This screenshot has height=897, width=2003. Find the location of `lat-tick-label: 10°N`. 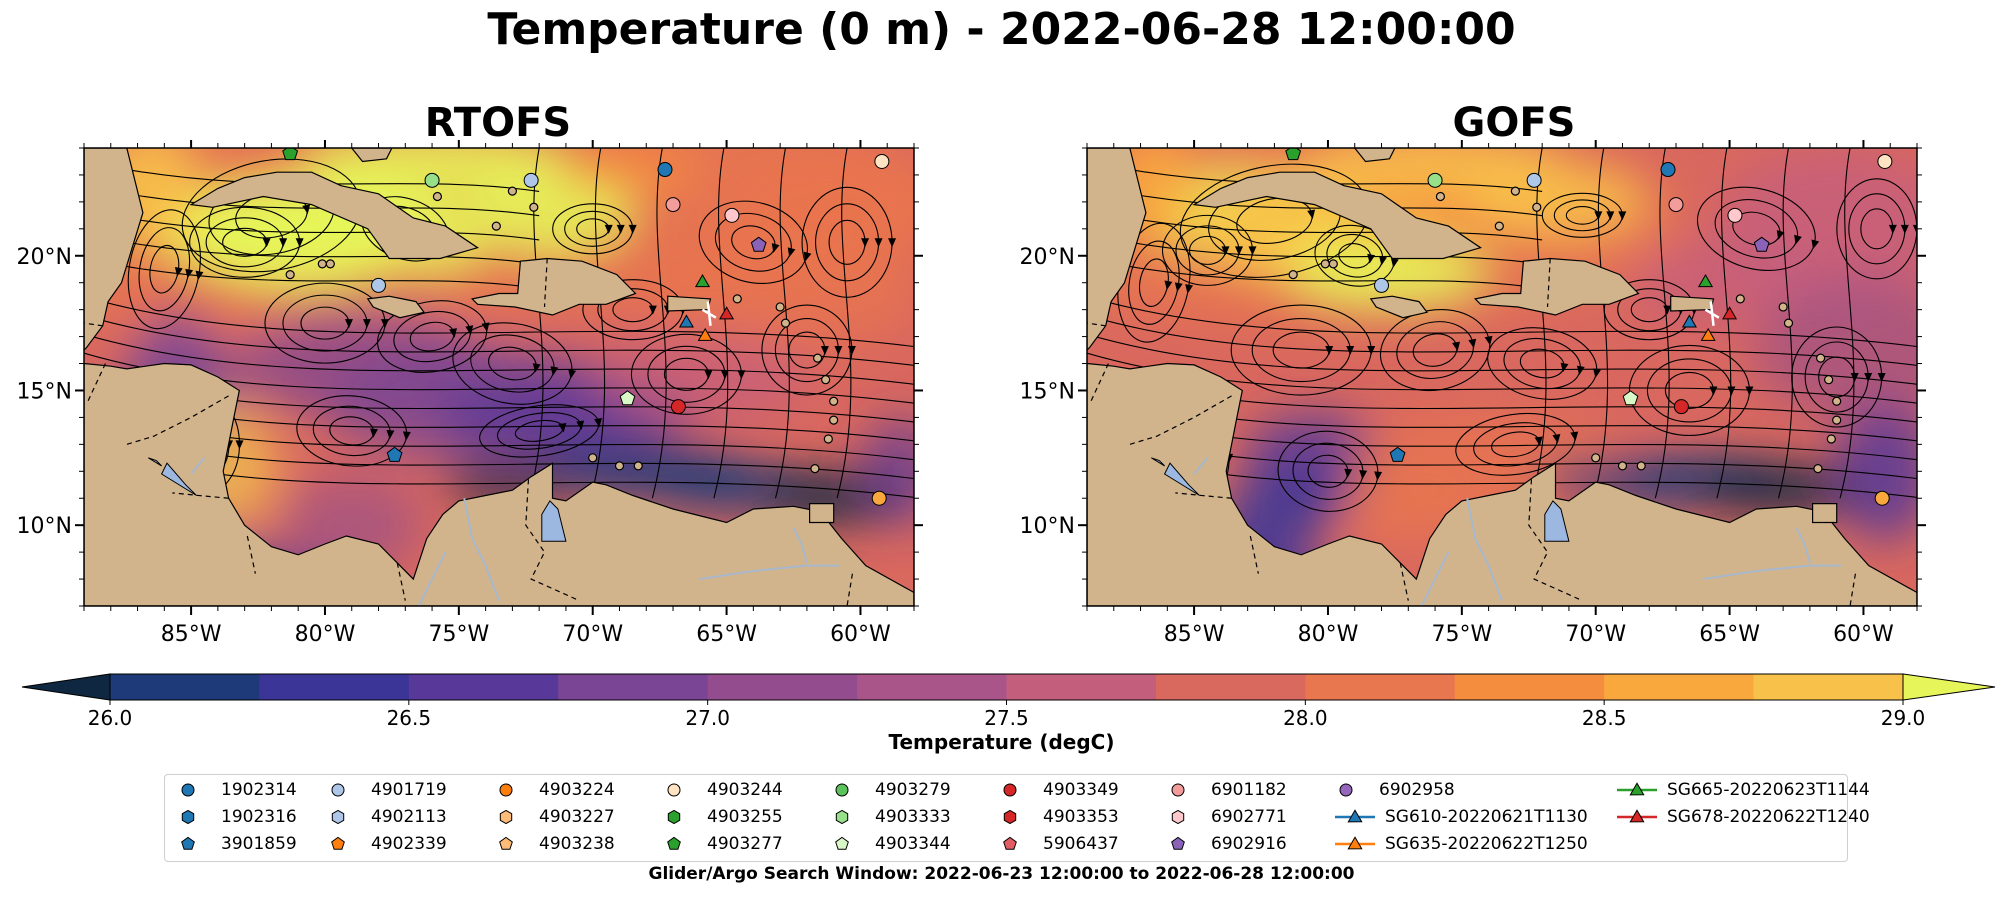

lat-tick-label: 10°N is located at coordinates (1047, 526).